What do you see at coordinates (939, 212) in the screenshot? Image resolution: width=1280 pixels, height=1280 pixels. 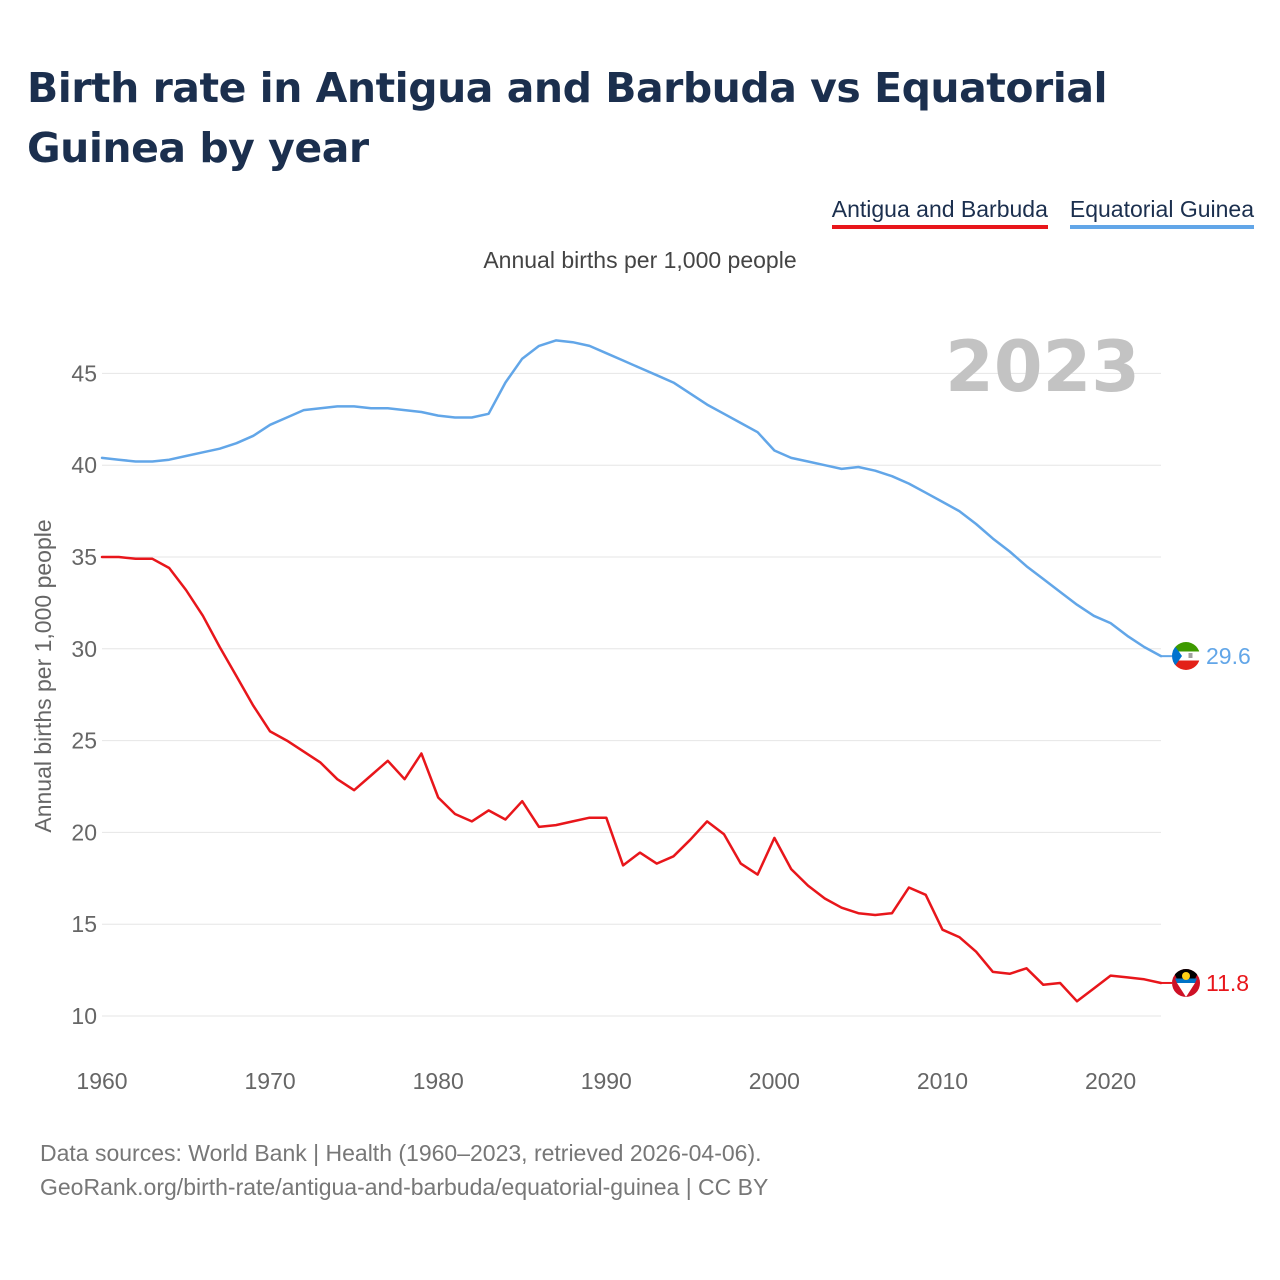 I see `legend-item-antigua-and-barbuda: Antigua and Barbuda` at bounding box center [939, 212].